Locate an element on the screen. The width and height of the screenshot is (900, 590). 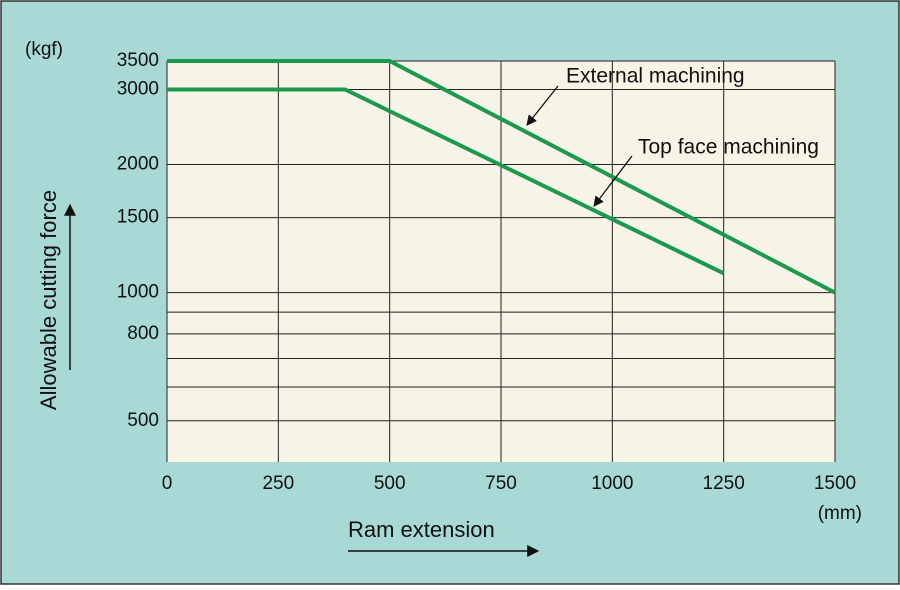
y-tick-label: 1500 is located at coordinates (138, 217).